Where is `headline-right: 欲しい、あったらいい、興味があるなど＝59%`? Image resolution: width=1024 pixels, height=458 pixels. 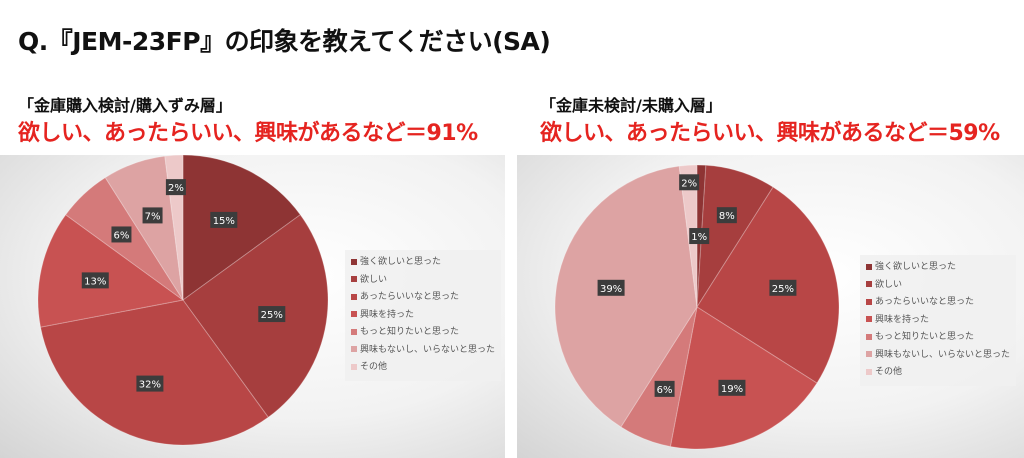 headline-right: 欲しい、あったらいい、興味があるなど＝59% is located at coordinates (770, 133).